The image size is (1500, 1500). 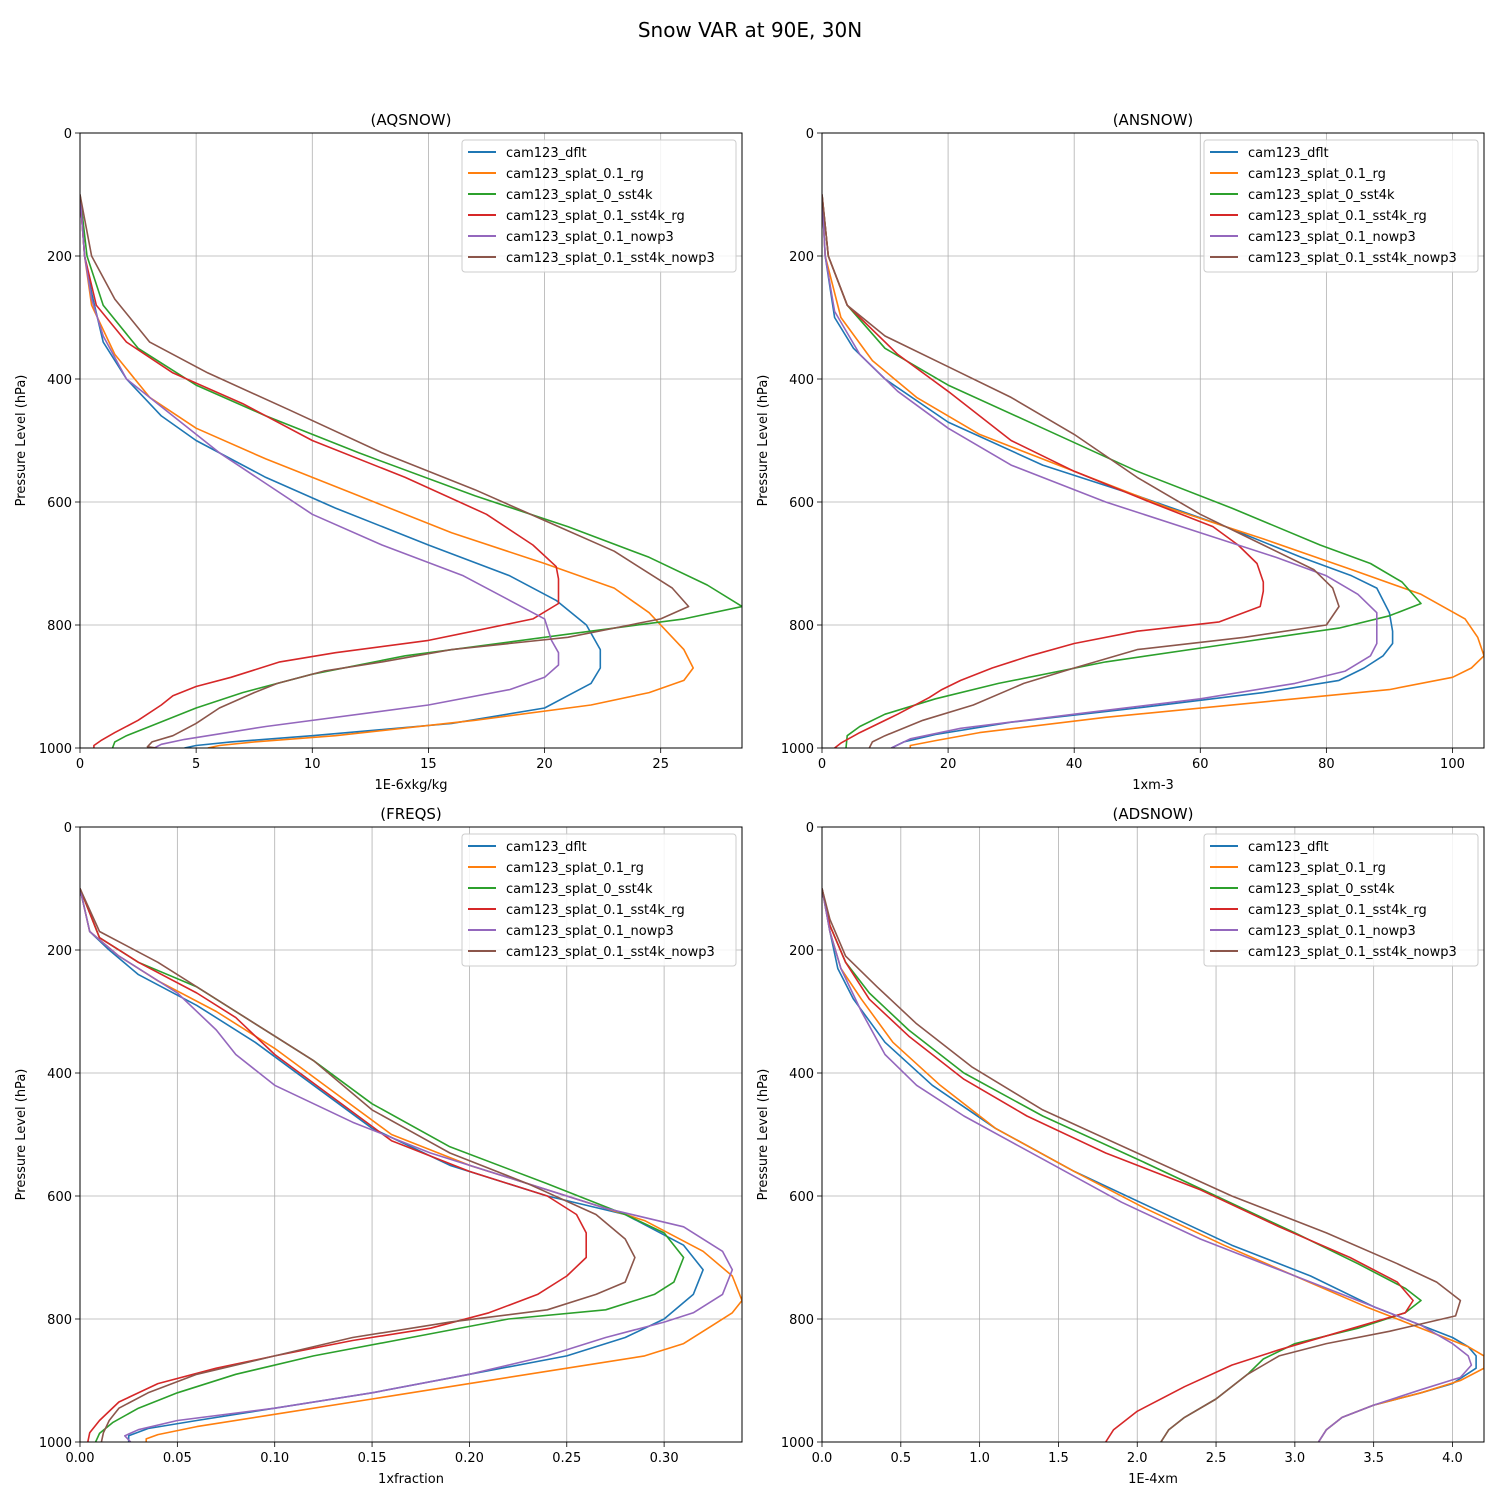 I want to click on x-tick-label: 0.25, so click(x=566, y=1458).